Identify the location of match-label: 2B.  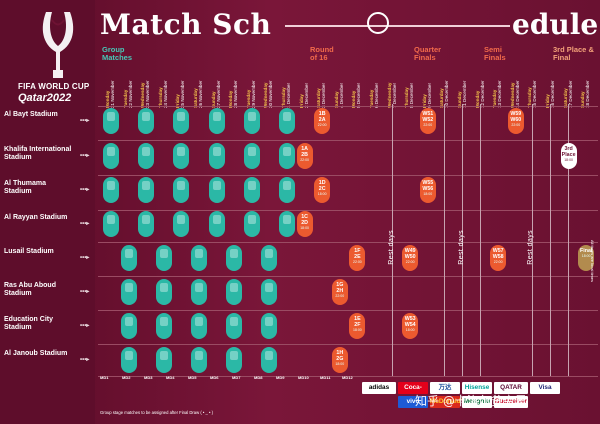
(304, 155).